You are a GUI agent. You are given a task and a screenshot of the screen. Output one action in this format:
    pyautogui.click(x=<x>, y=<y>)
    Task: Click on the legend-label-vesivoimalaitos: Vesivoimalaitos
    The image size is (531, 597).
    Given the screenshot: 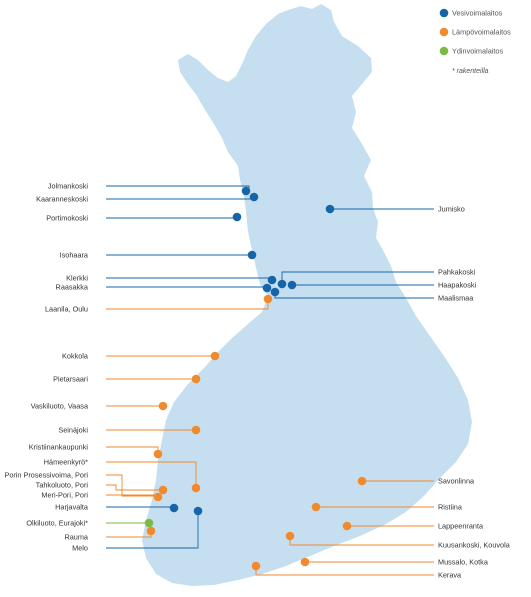 What is the action you would take?
    pyautogui.click(x=477, y=13)
    